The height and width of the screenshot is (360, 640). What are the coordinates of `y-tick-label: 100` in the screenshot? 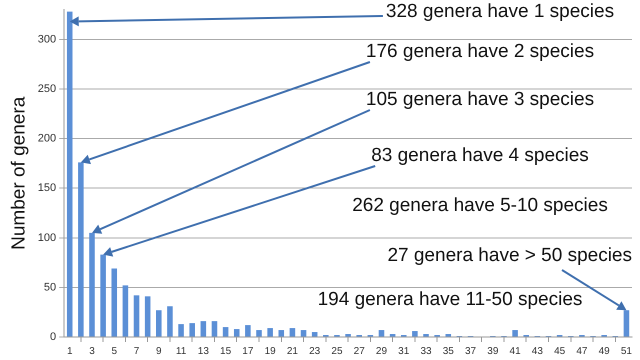 It's located at (47, 238).